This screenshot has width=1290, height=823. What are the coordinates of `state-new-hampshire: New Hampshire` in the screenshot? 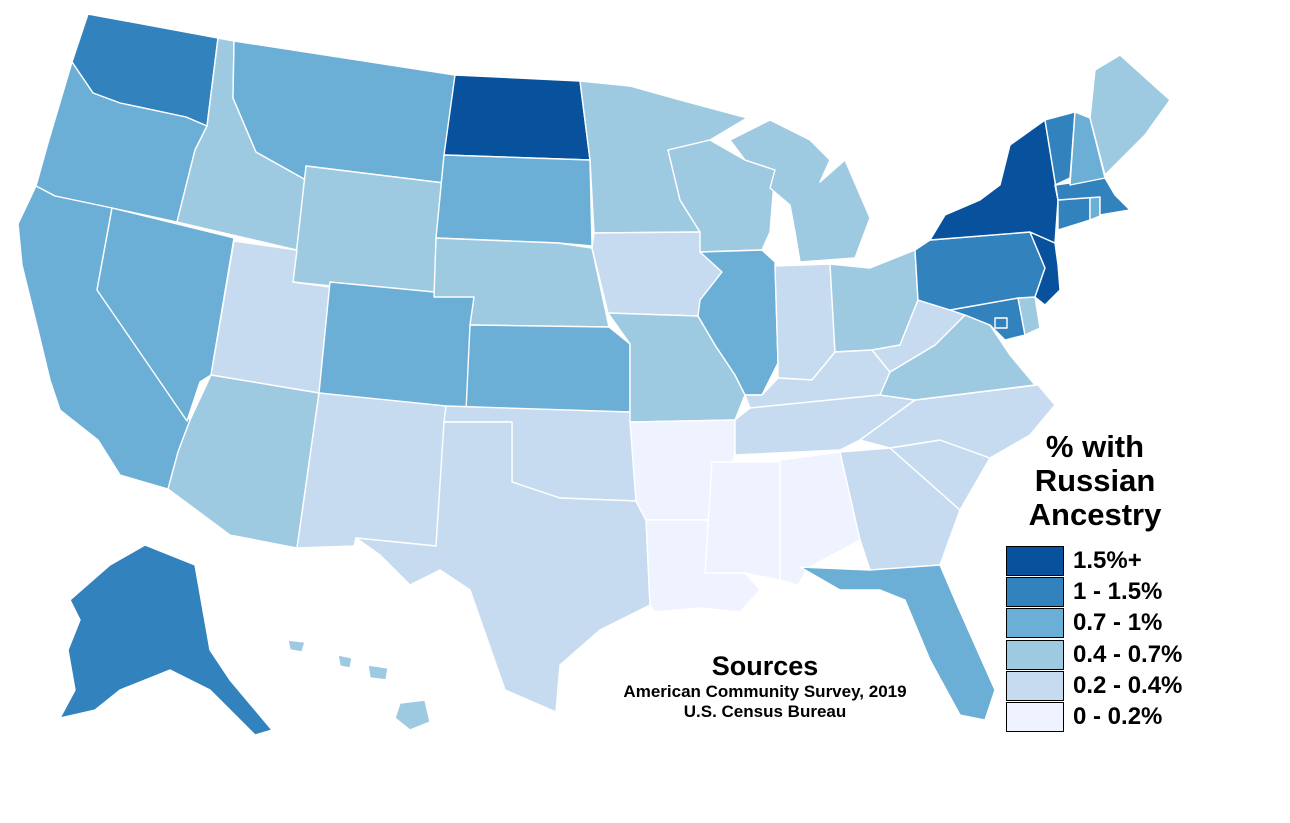 It's located at (1087, 148).